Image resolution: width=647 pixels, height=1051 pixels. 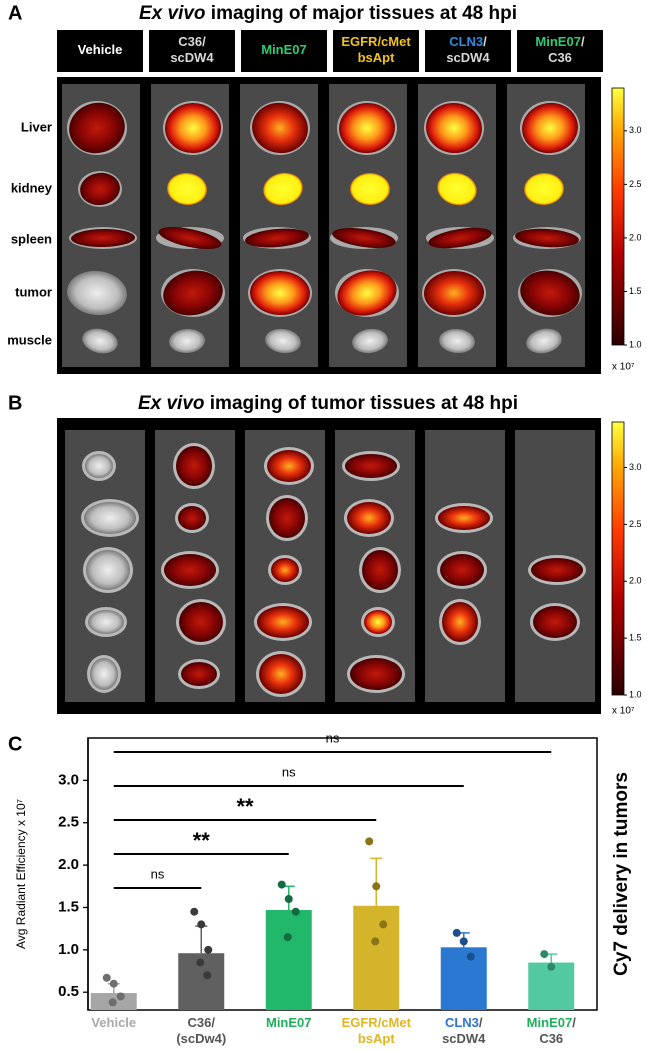 I want to click on colorbar, so click(x=618, y=216).